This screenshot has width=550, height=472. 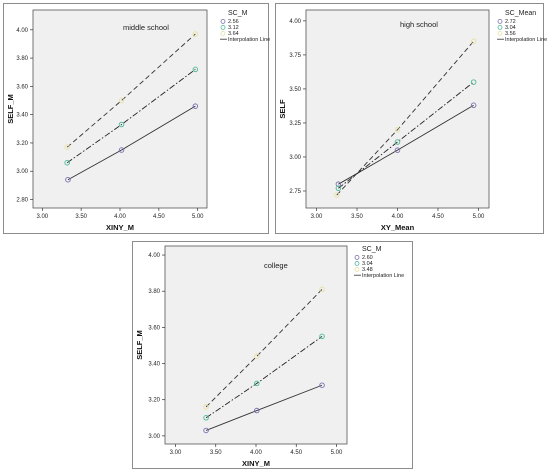 What do you see at coordinates (264, 407) in the screenshot?
I see `series-line-2.60` at bounding box center [264, 407].